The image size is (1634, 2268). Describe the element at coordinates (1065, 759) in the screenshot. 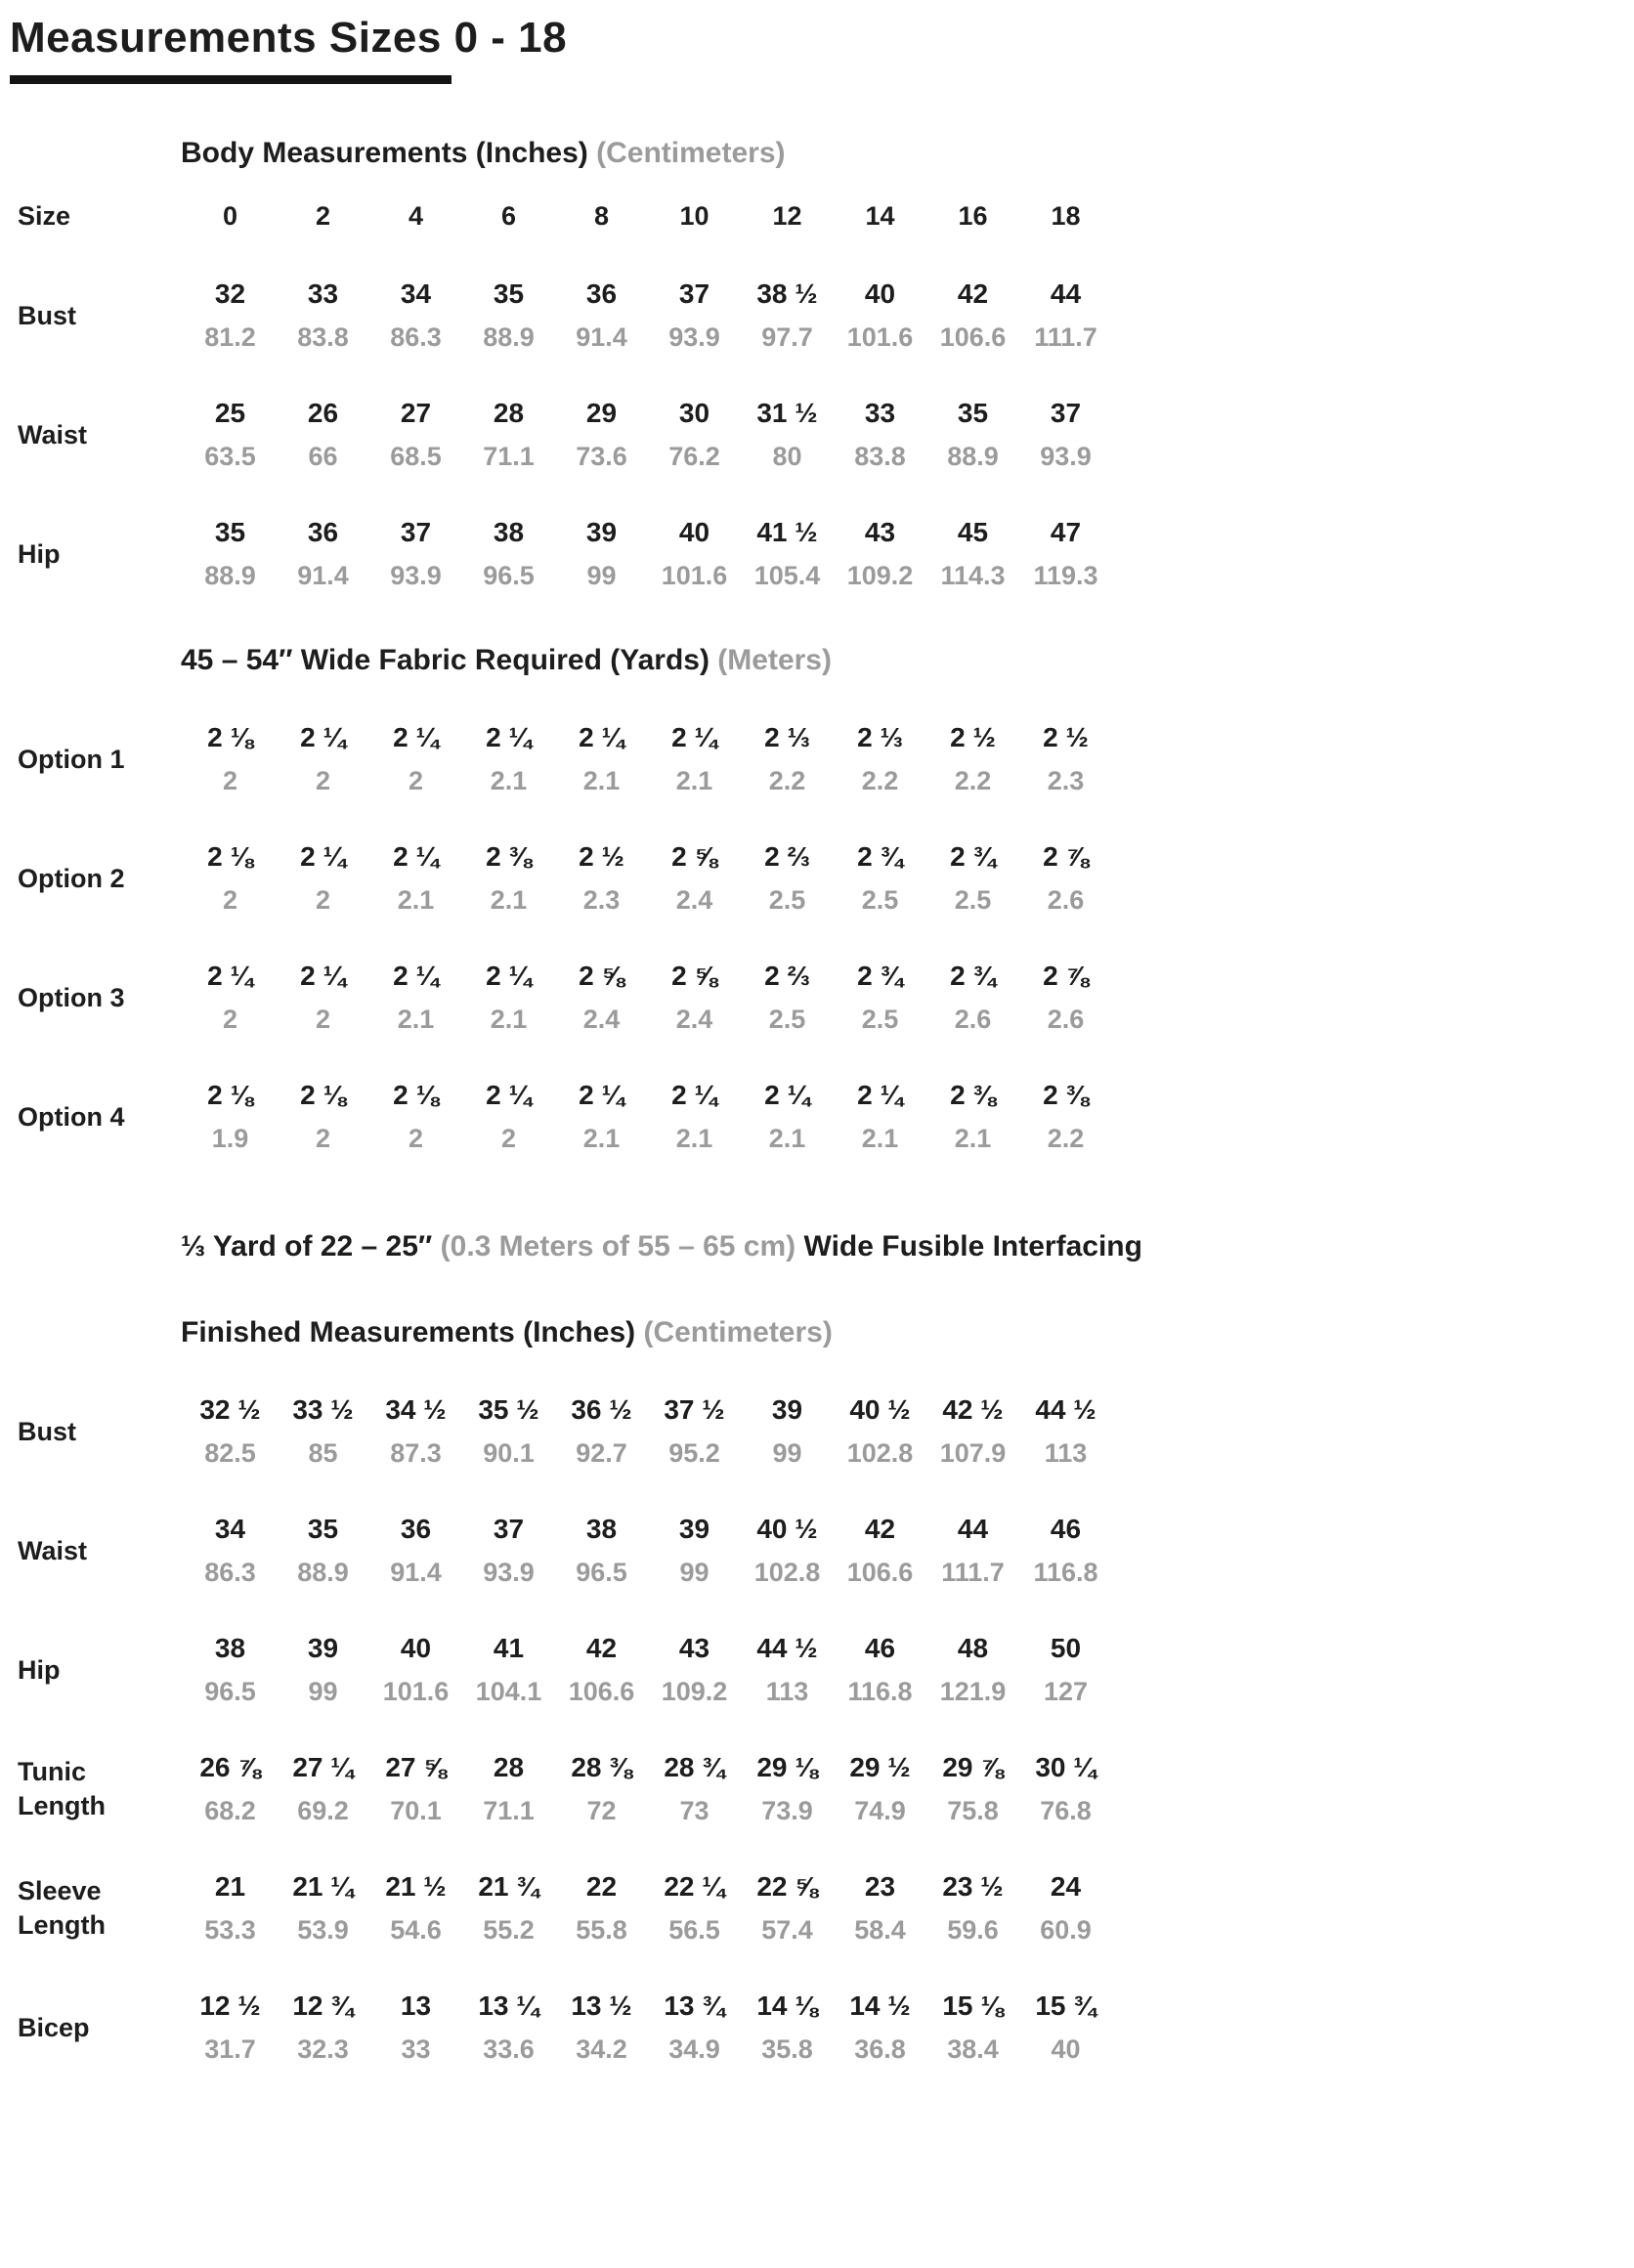

I see `measurement-cell: 2 ½ 2.3` at that location.